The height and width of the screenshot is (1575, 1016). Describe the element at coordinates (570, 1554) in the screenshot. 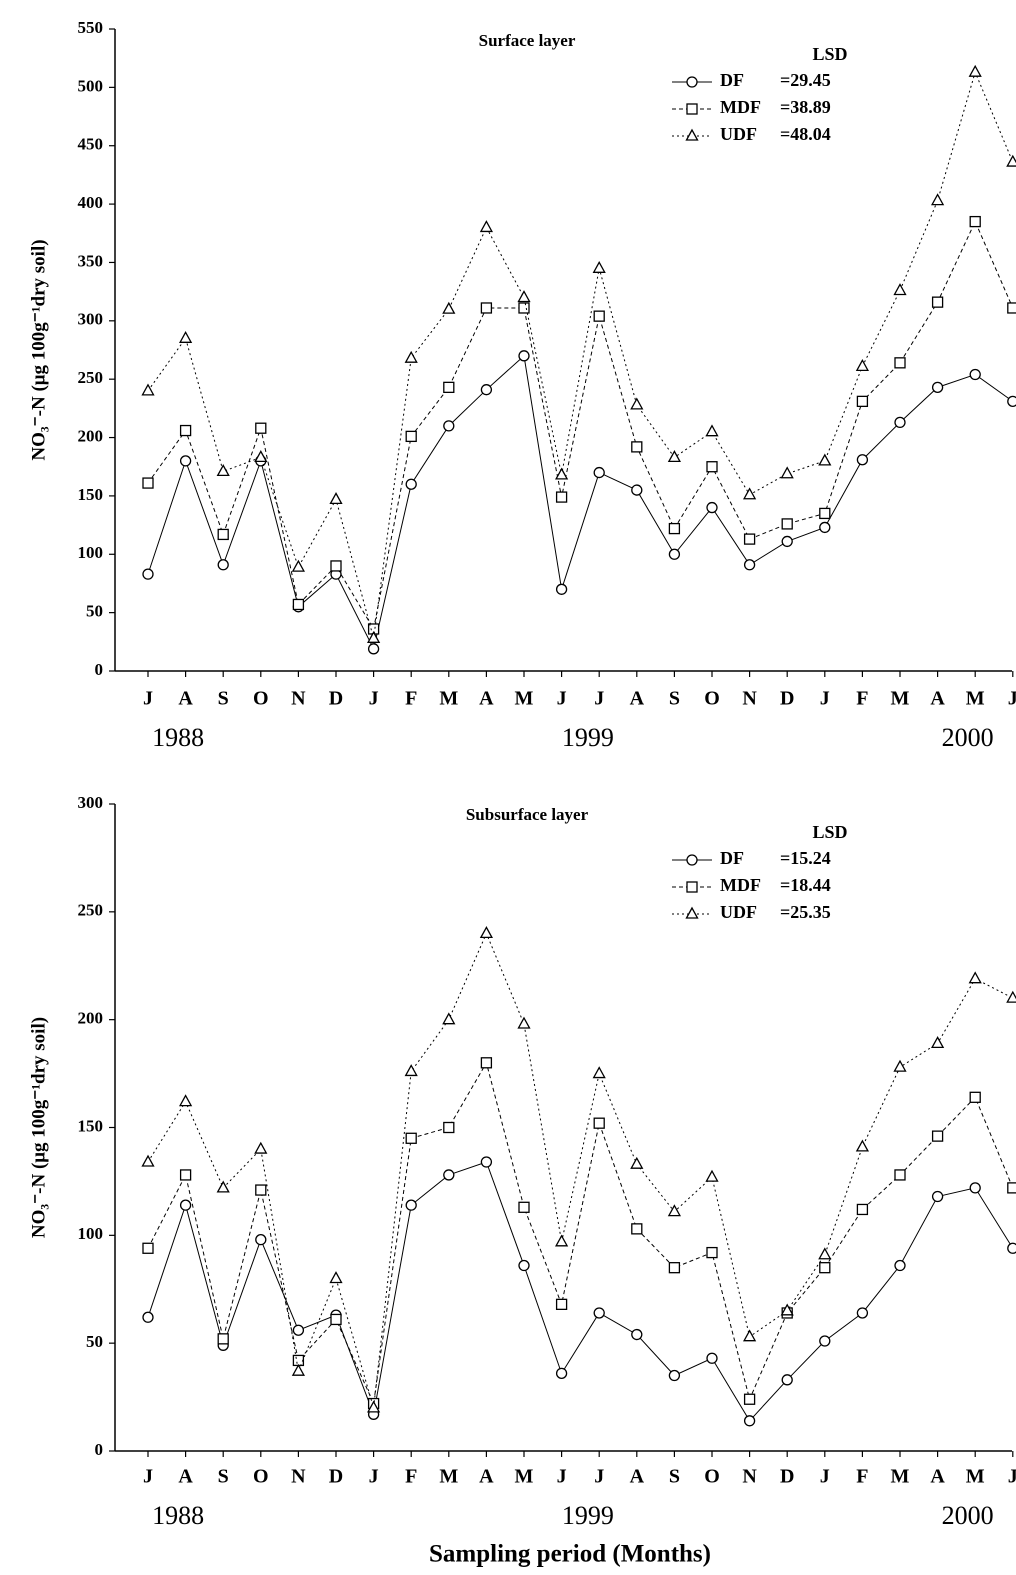

I see `x-axis-label: Sampling period (Months)` at that location.